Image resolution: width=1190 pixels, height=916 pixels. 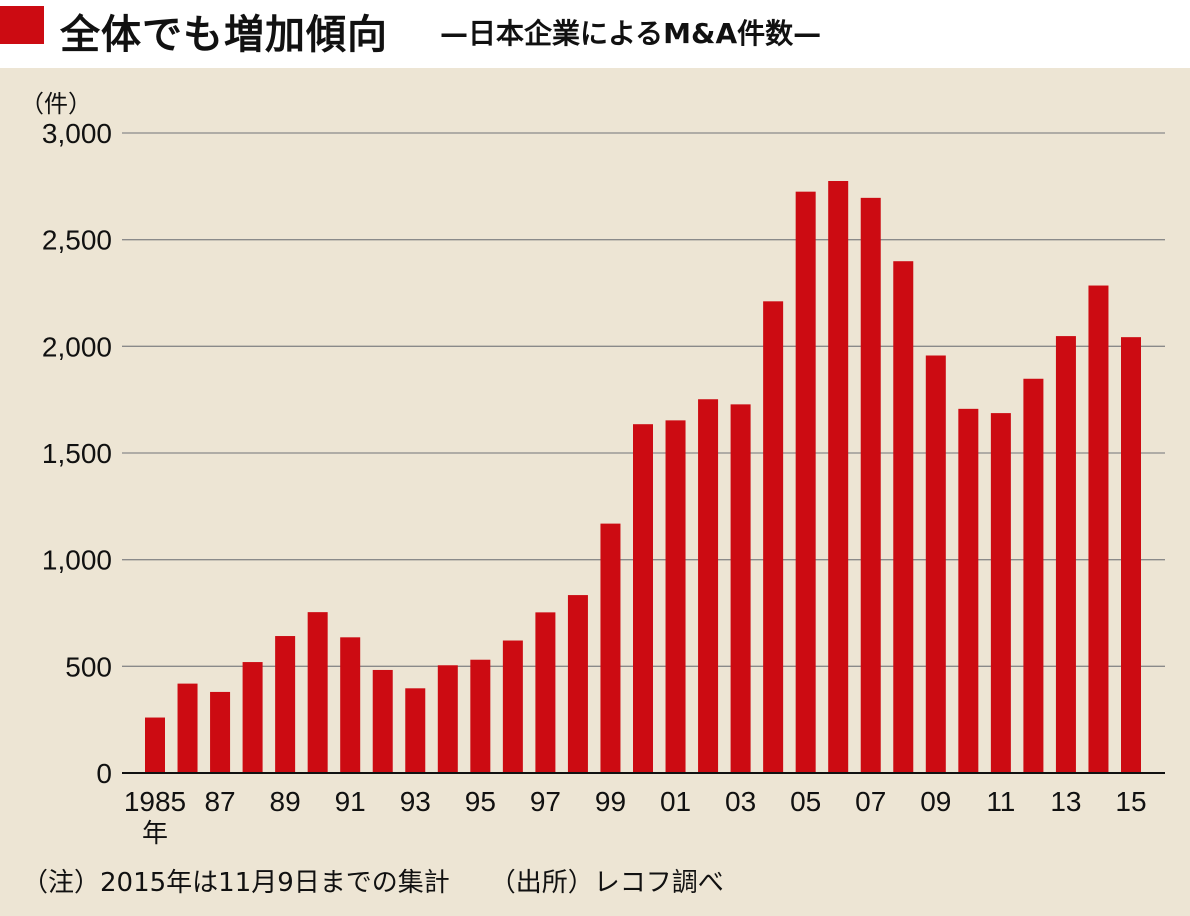 What do you see at coordinates (1000, 593) in the screenshot?
I see `bar-2011` at bounding box center [1000, 593].